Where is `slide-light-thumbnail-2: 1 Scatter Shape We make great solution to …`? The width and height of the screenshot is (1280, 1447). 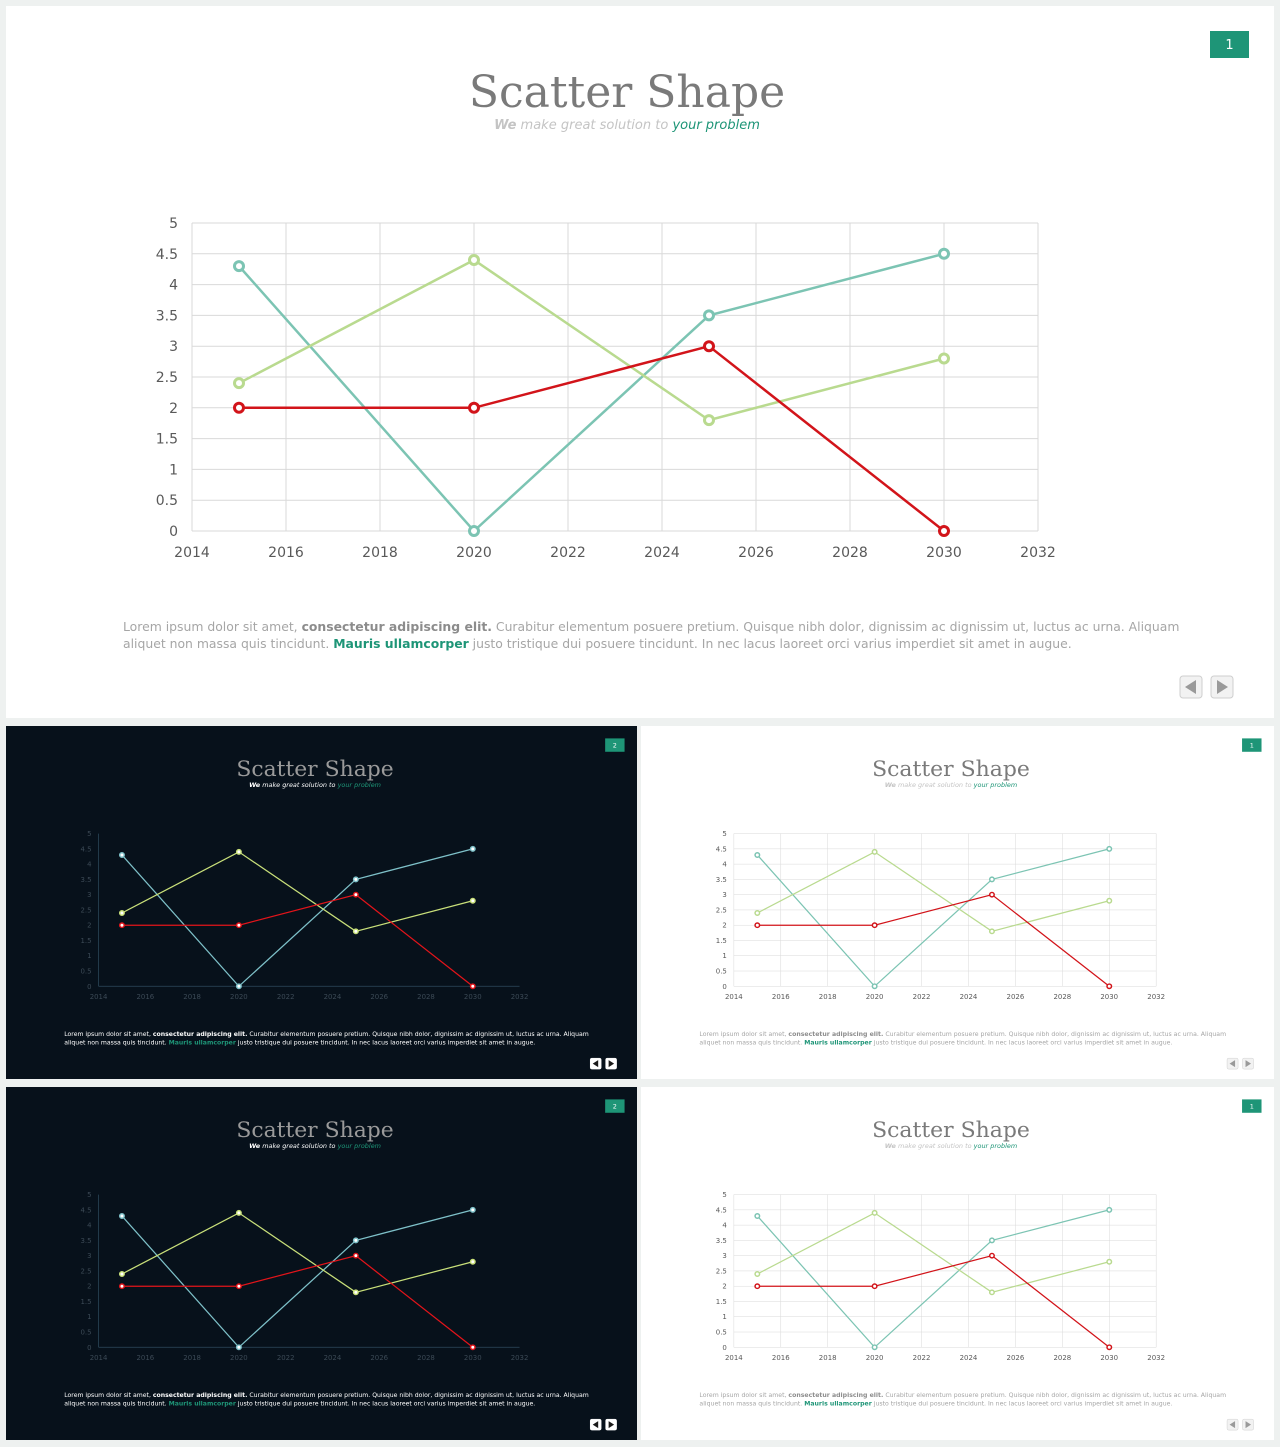 slide-light-thumbnail-2: 1 Scatter Shape We make great solution to … is located at coordinates (957, 1263).